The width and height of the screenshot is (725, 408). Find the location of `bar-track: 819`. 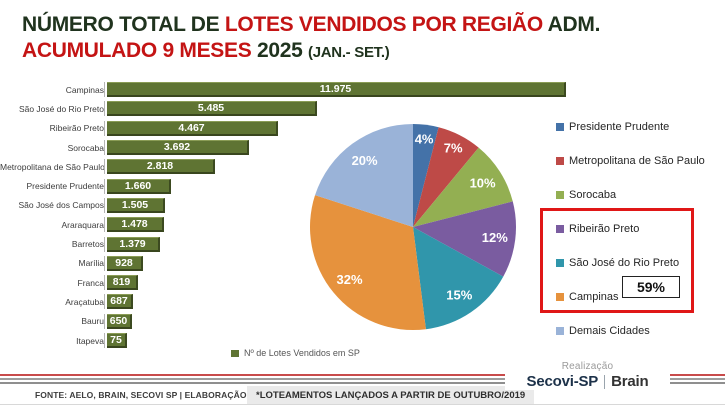

bar-track: 819 is located at coordinates (352, 283).